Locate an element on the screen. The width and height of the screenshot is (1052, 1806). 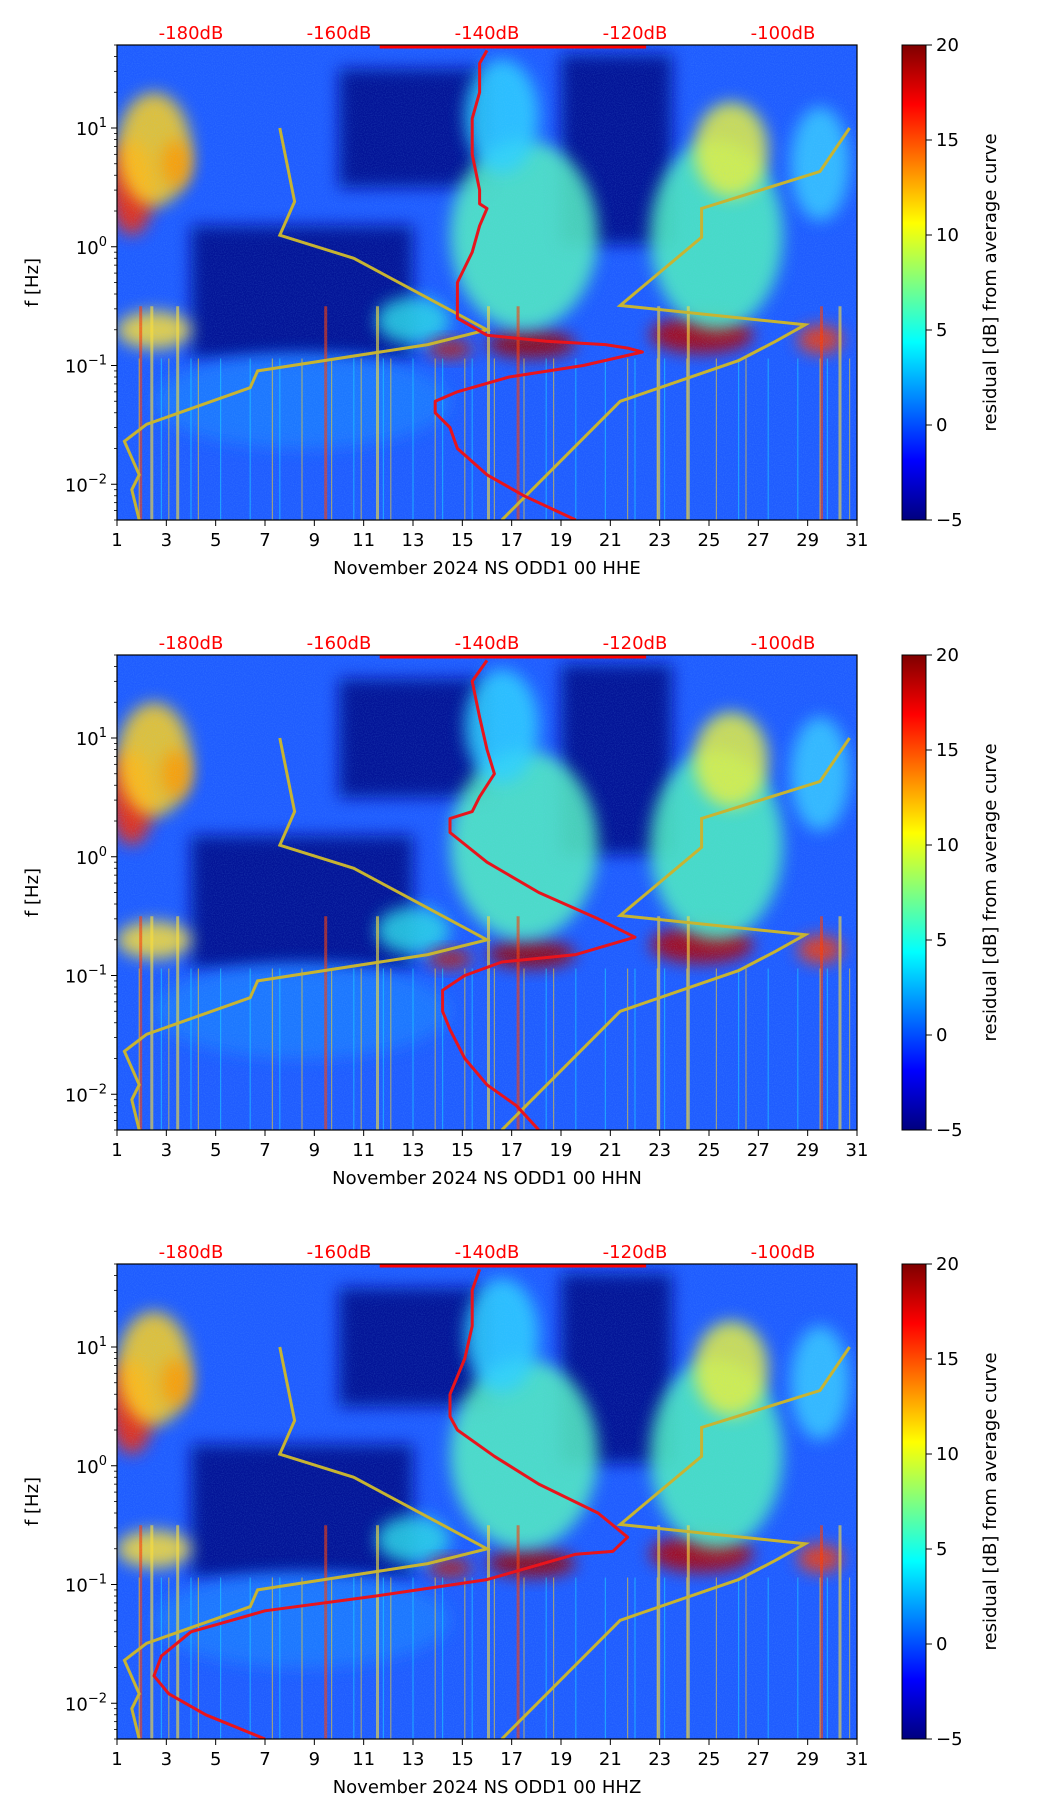
y-tick-label: 10⁻¹ is located at coordinates (86, 1585).